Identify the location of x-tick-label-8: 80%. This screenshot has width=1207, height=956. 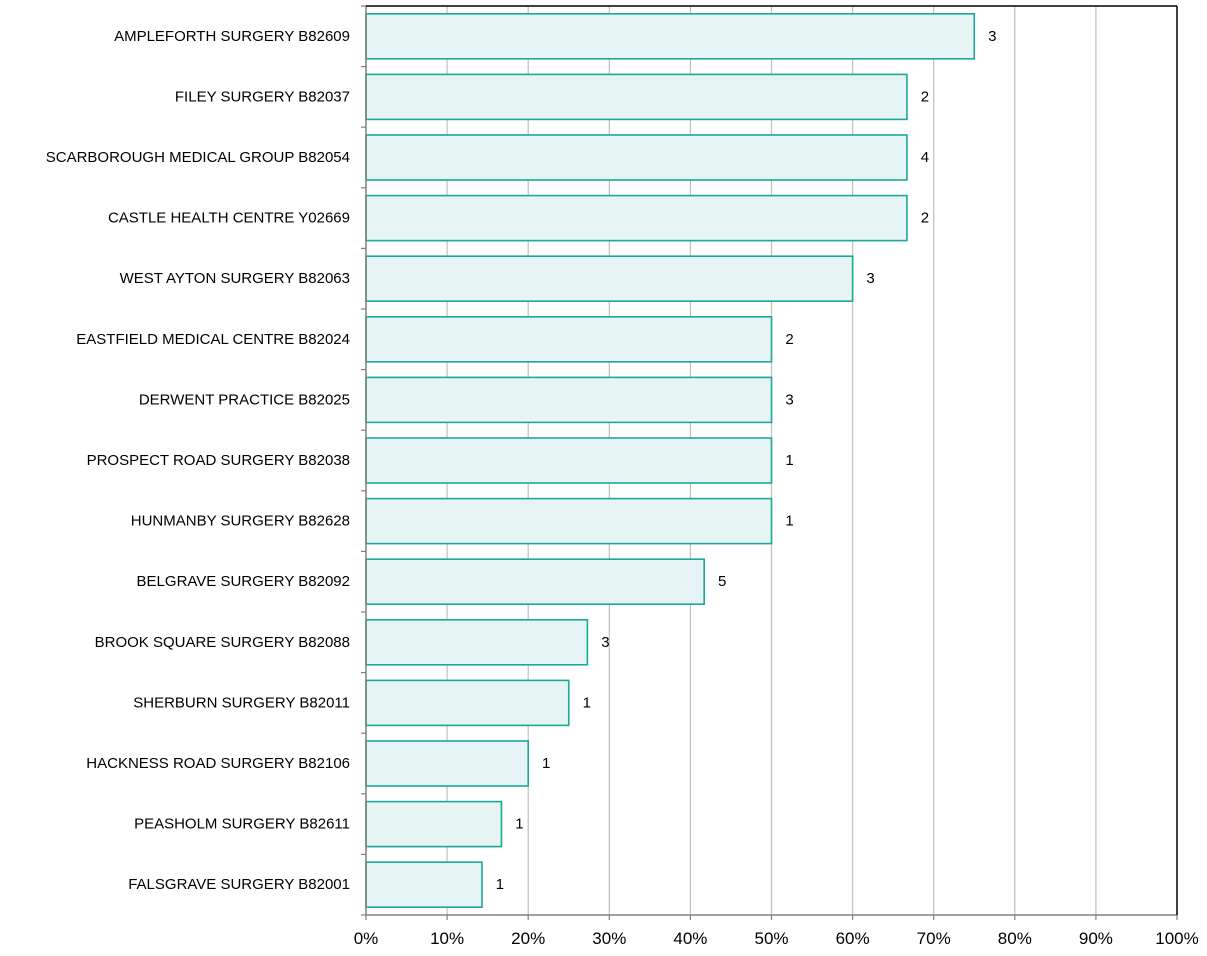
(1015, 938).